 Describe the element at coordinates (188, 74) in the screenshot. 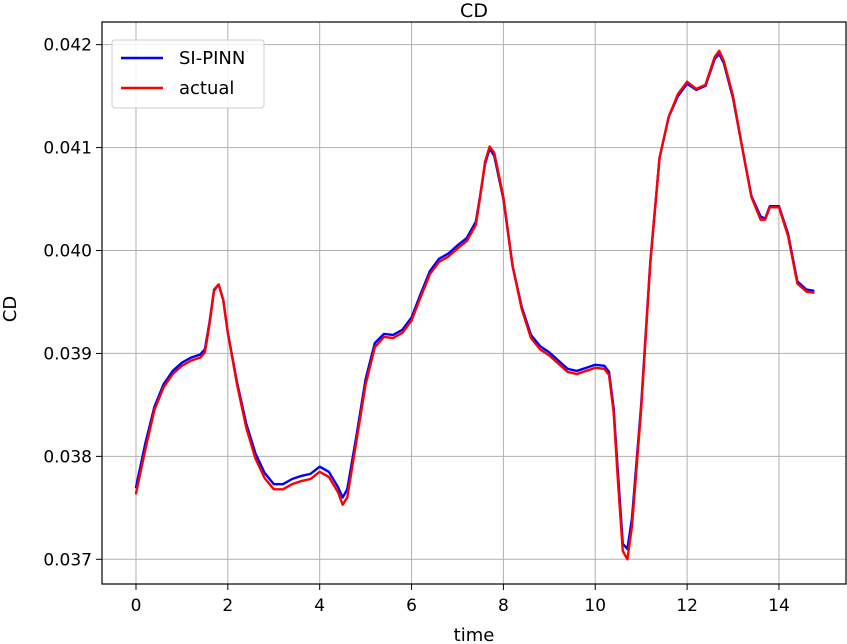

I see `legend: SI-PINN actual` at that location.